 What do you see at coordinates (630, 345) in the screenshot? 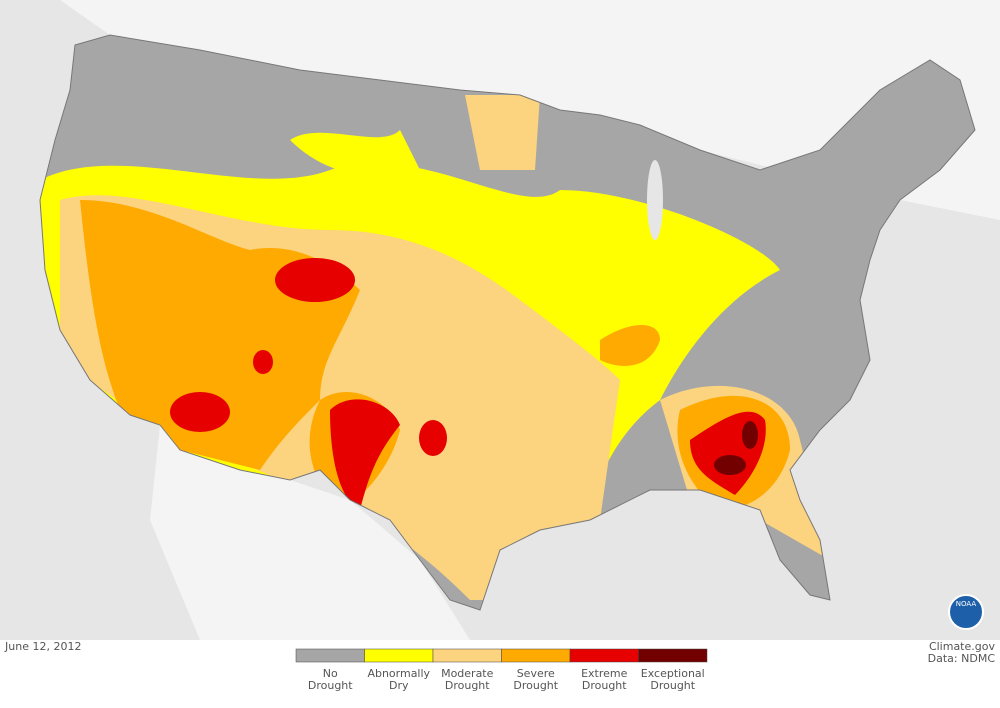
I see `severe-drought-area` at bounding box center [630, 345].